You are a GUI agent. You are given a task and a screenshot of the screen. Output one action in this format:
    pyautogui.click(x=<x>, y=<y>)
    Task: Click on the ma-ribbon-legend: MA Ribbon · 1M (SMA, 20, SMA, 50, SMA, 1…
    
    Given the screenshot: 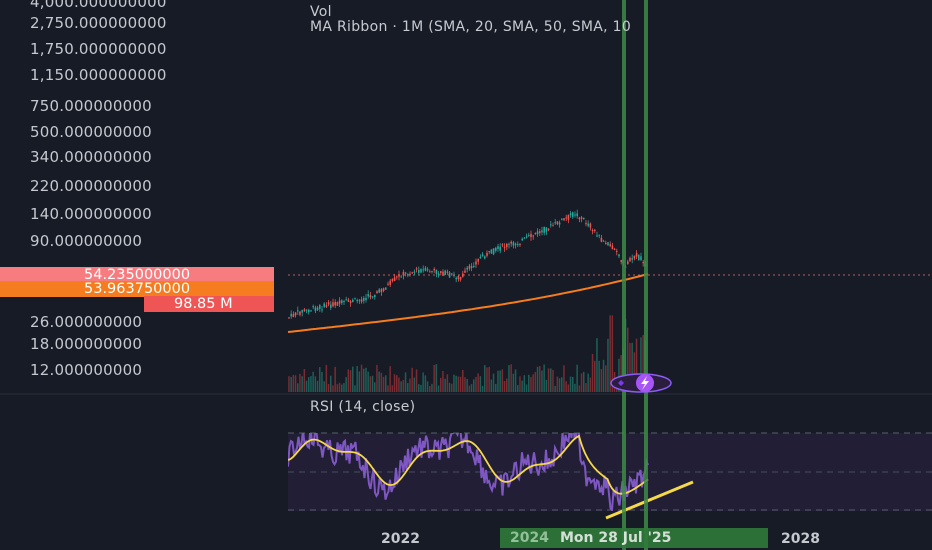 What is the action you would take?
    pyautogui.click(x=471, y=27)
    